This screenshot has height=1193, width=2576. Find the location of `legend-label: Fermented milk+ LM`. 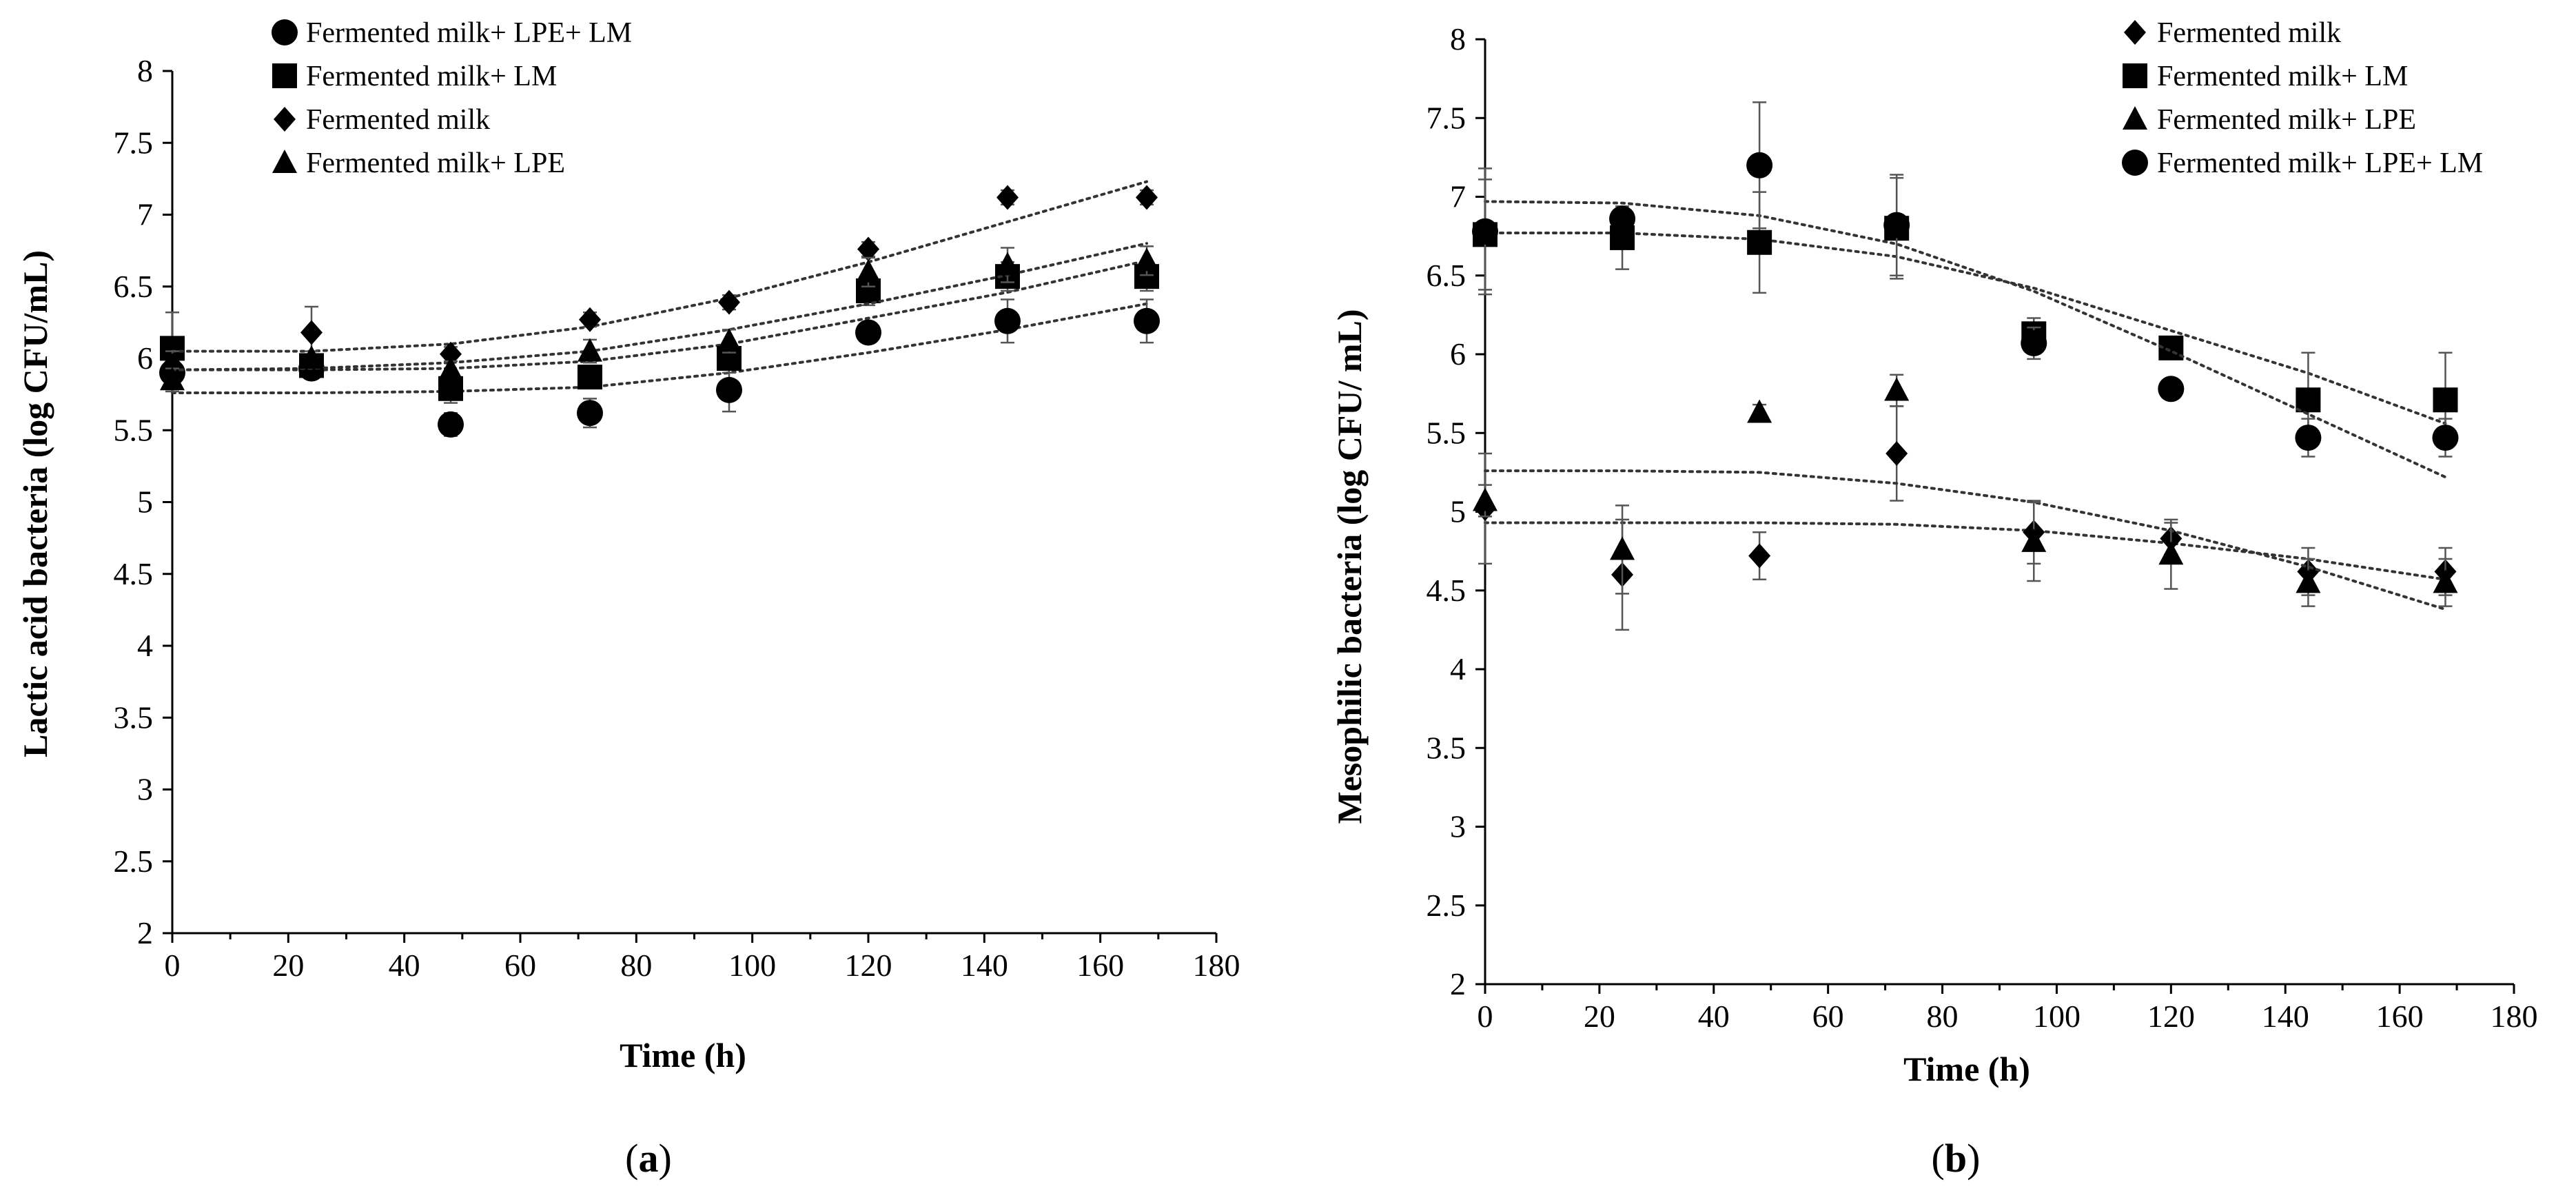

legend-label: Fermented milk+ LM is located at coordinates (431, 76).